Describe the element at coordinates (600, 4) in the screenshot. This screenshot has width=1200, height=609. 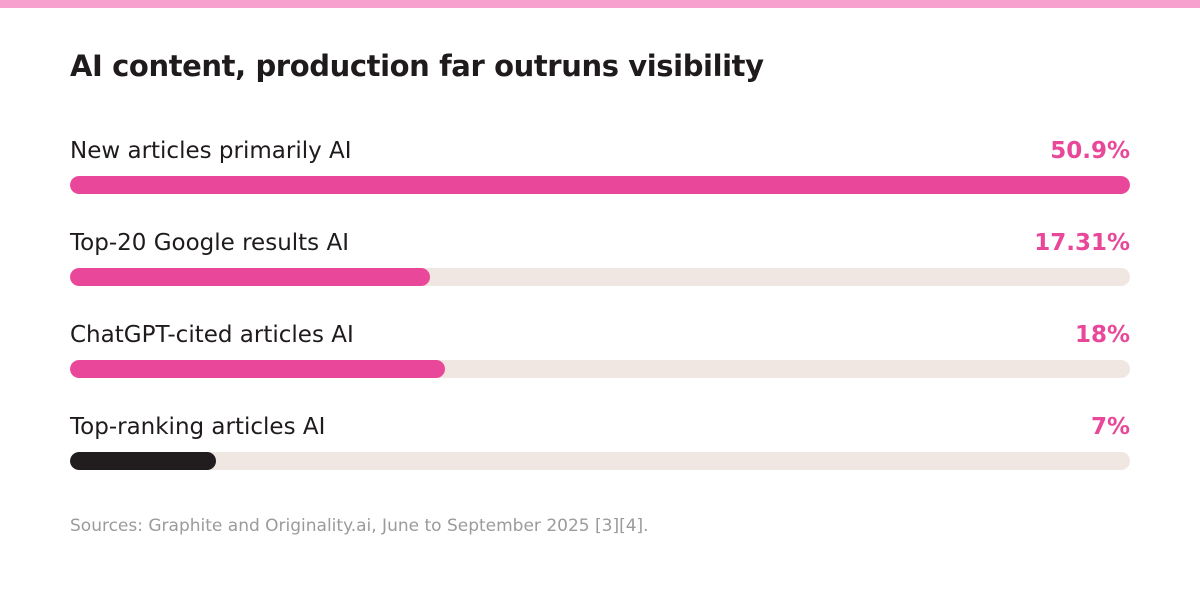
I see `top-accent-strip` at that location.